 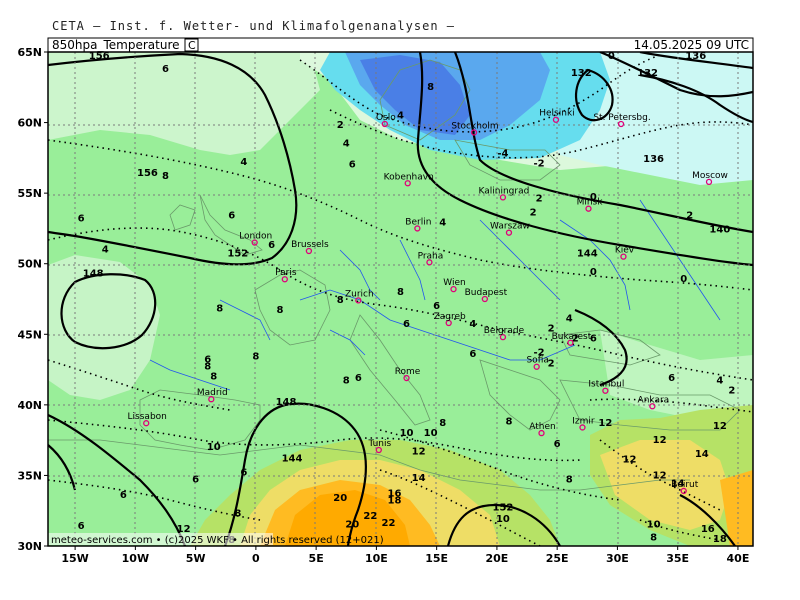 What do you see at coordinates (160, 539) in the screenshot?
I see `footer-strip` at bounding box center [160, 539].